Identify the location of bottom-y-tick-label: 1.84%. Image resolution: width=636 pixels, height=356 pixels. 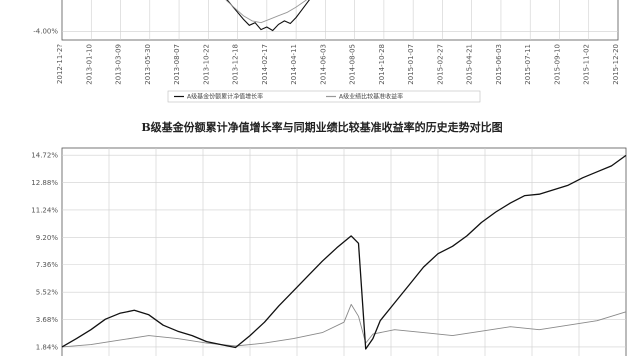
(47, 347).